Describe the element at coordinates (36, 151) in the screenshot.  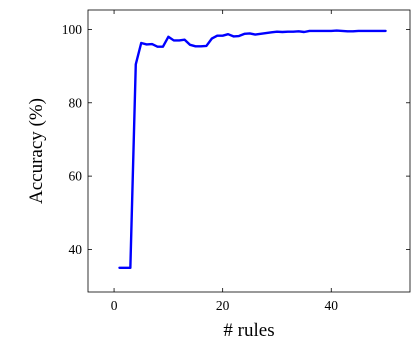
I see `y-axis-label: Accuracy (%)` at that location.